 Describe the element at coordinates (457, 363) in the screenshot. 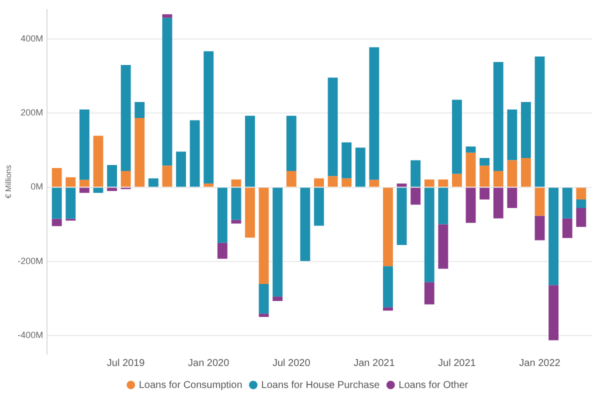

I see `x-tick-label: Jul 2021` at that location.